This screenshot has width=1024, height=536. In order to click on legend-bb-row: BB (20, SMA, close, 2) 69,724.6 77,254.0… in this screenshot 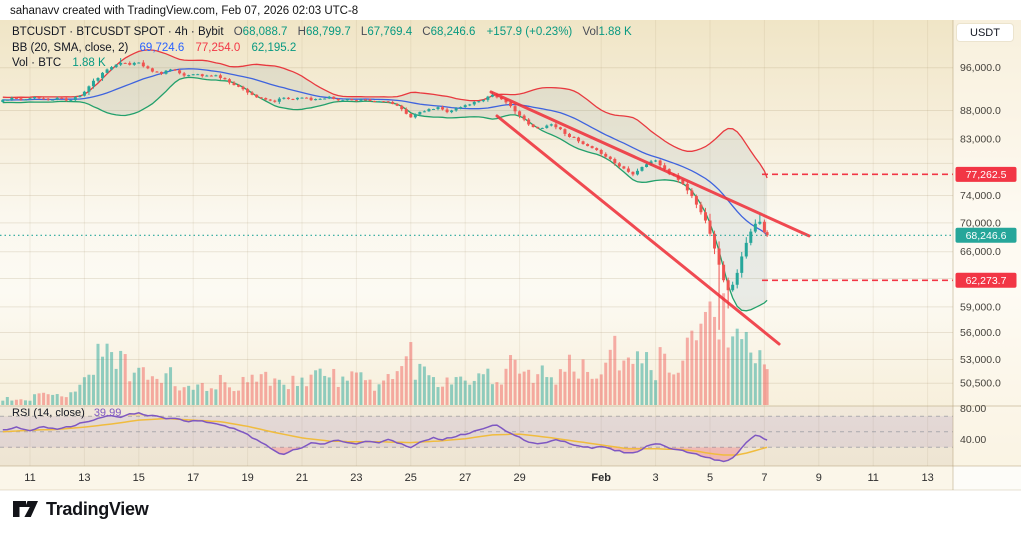, I will do `click(322, 49)`.